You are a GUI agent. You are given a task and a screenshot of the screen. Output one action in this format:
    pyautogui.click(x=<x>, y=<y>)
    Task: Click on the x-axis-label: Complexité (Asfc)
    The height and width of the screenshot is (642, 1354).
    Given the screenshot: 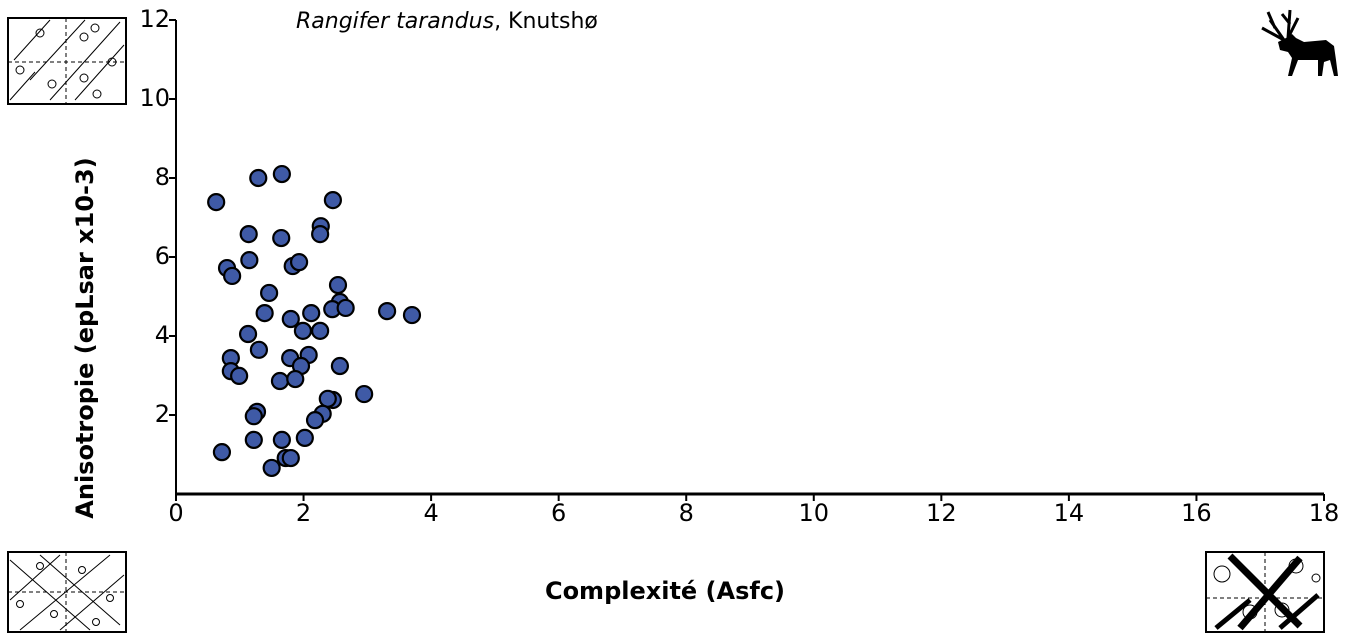 What is the action you would take?
    pyautogui.click(x=665, y=591)
    